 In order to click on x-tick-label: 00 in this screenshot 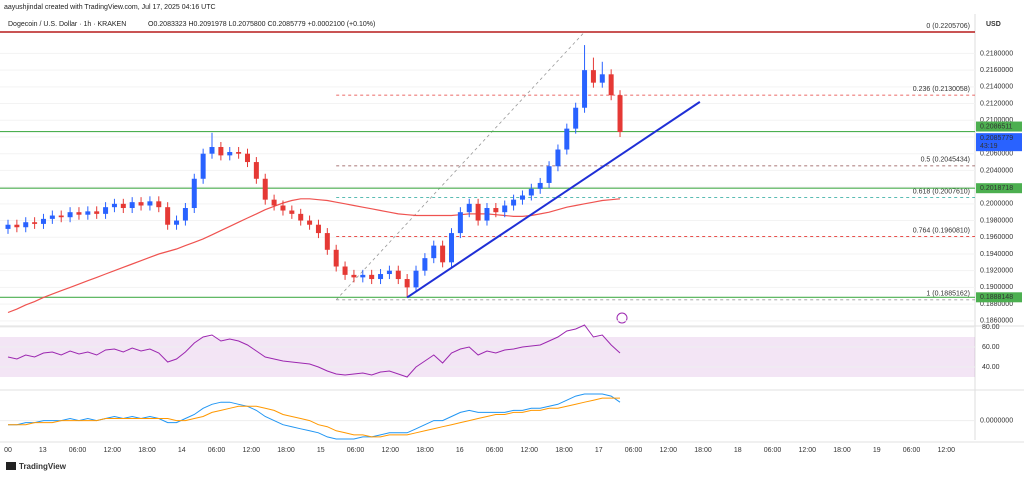, I will do `click(8, 450)`.